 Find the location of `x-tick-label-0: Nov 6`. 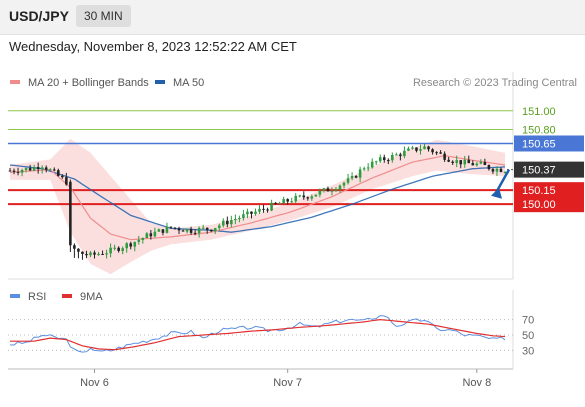

x-tick-label-0: Nov 6 is located at coordinates (94, 383).